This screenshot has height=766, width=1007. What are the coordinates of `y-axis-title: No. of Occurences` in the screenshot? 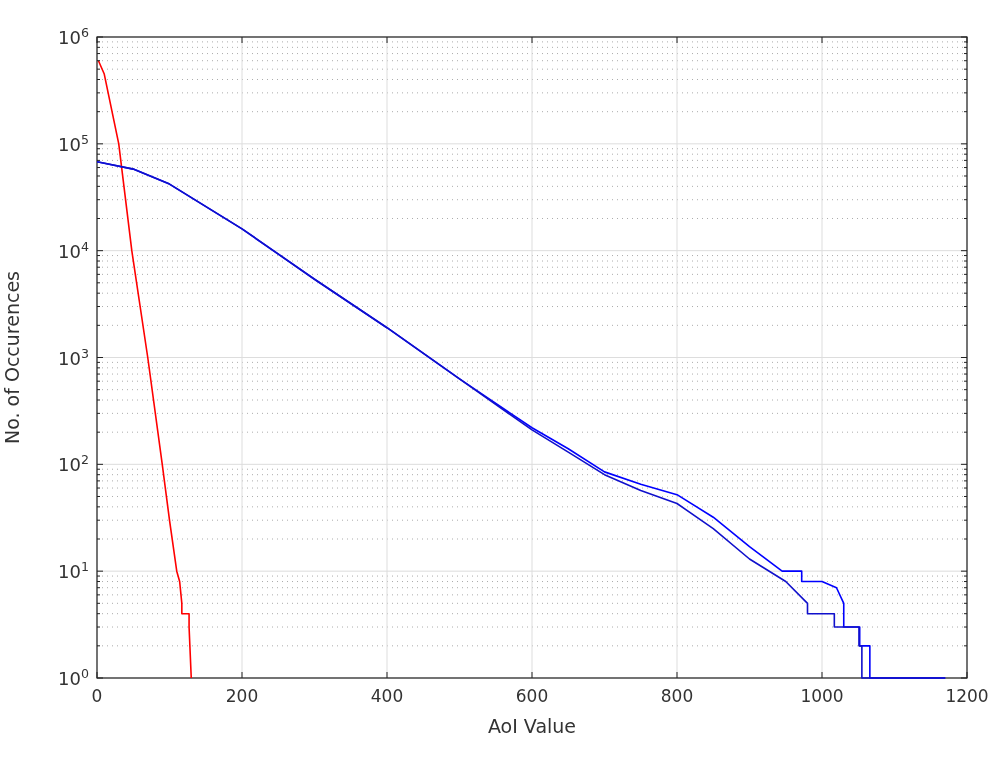 It's located at (12, 357).